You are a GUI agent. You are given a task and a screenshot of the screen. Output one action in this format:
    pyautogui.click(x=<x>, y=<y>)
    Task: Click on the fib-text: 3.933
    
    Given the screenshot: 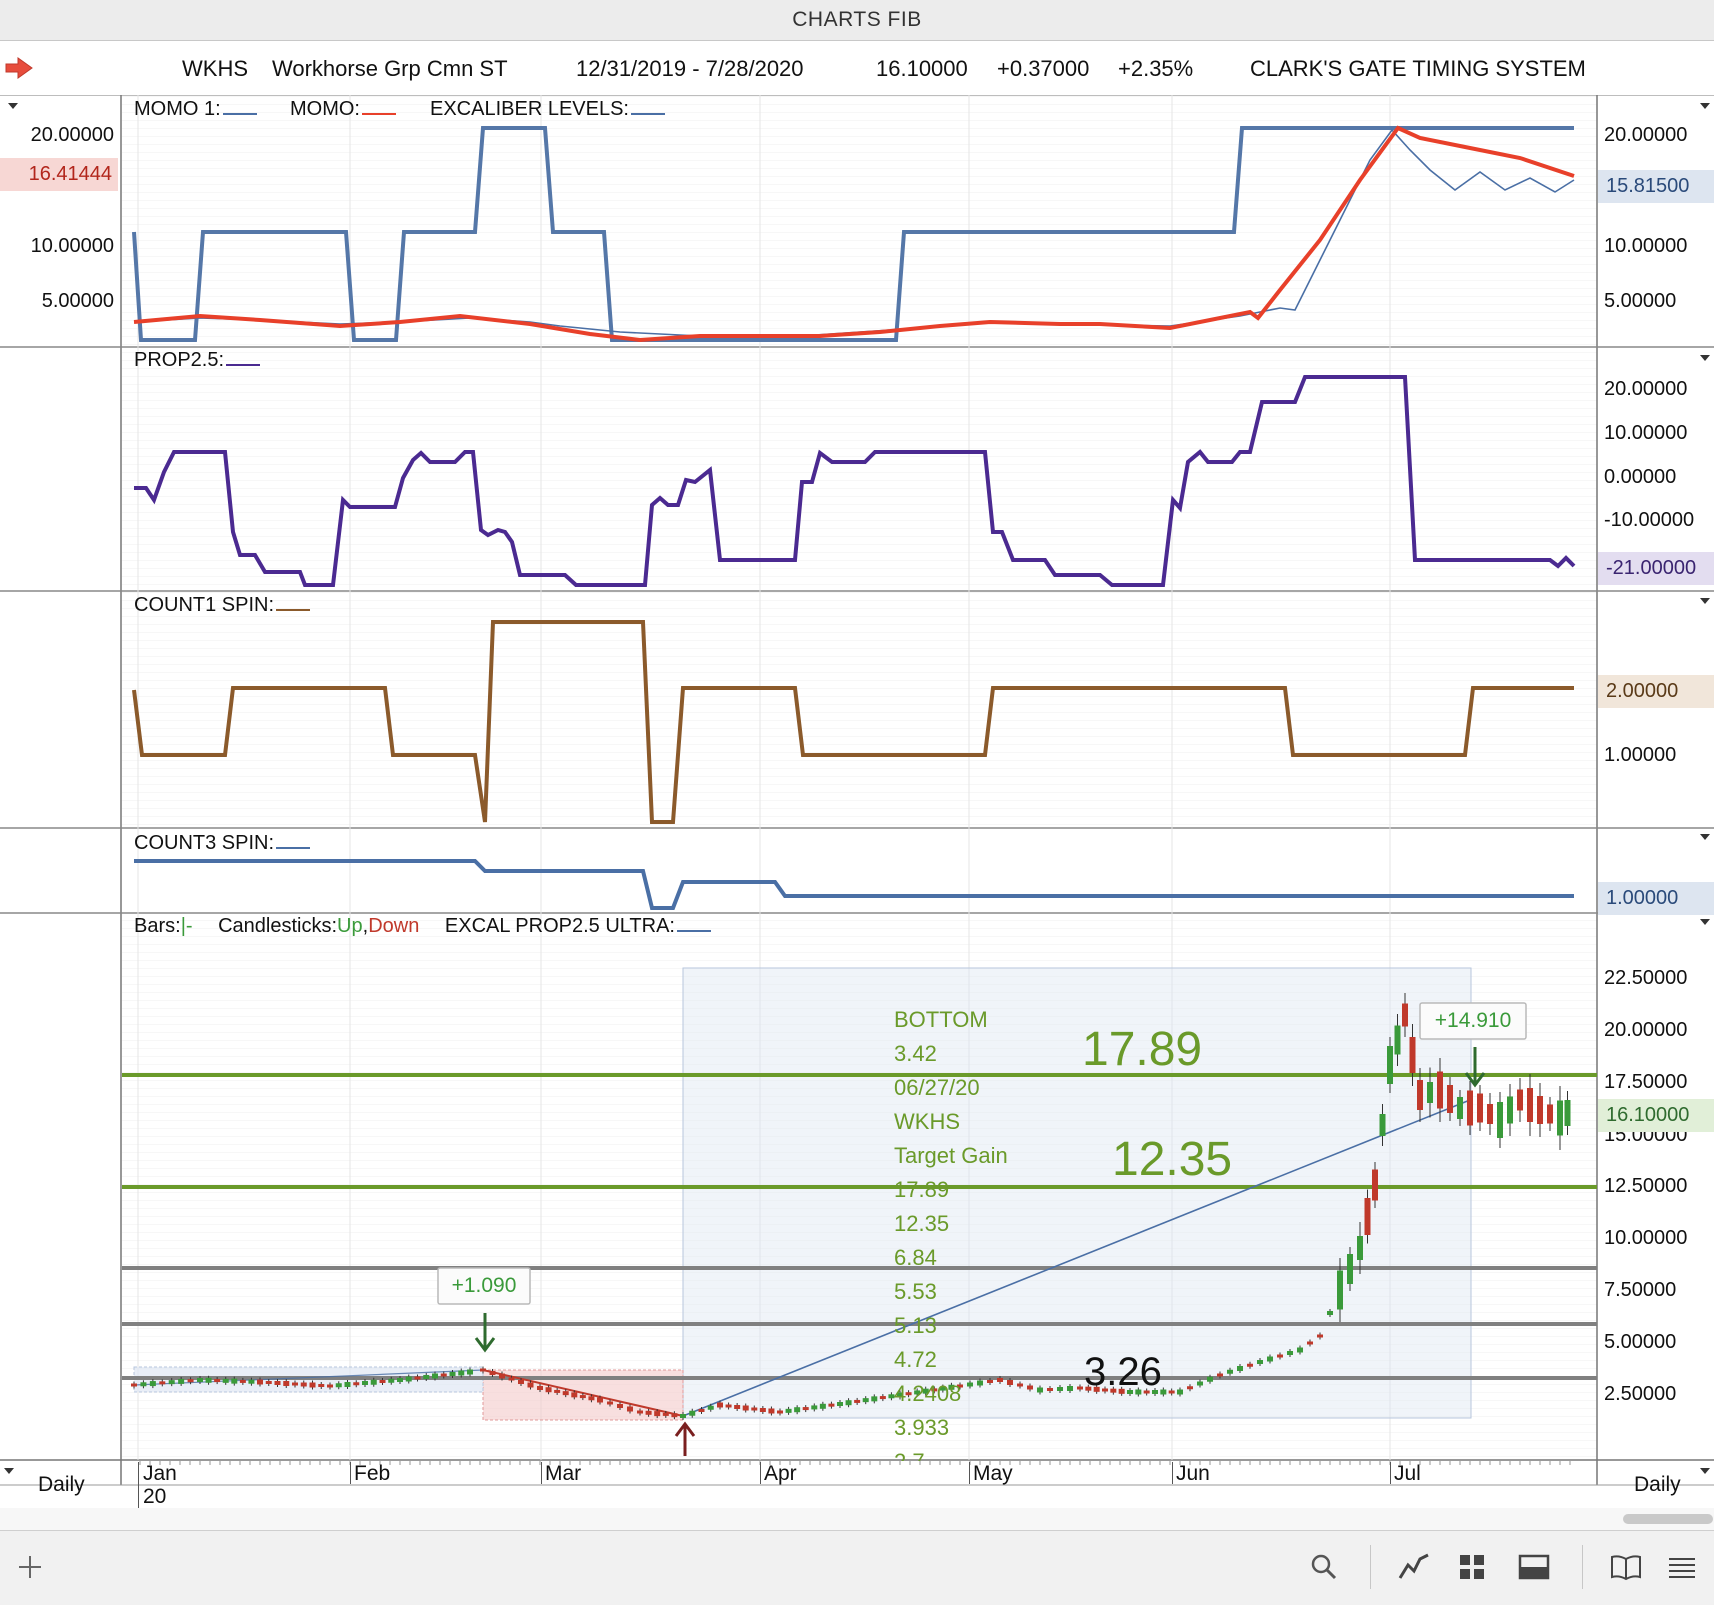 What is the action you would take?
    pyautogui.click(x=922, y=1427)
    